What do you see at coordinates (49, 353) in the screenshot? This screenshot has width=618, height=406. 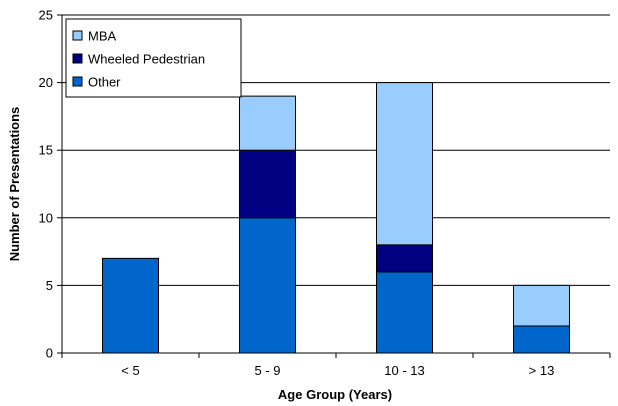 I see `y-tick-label: 0` at bounding box center [49, 353].